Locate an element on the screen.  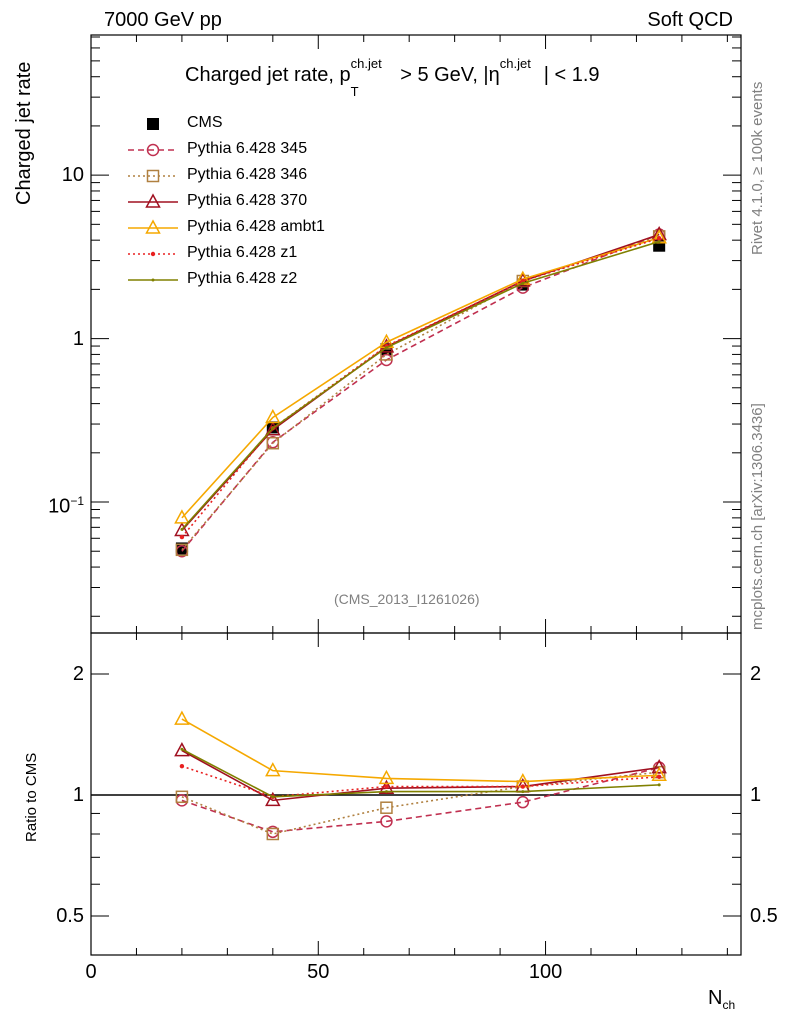
ratio-tick-label: 2 is located at coordinates (78, 674).